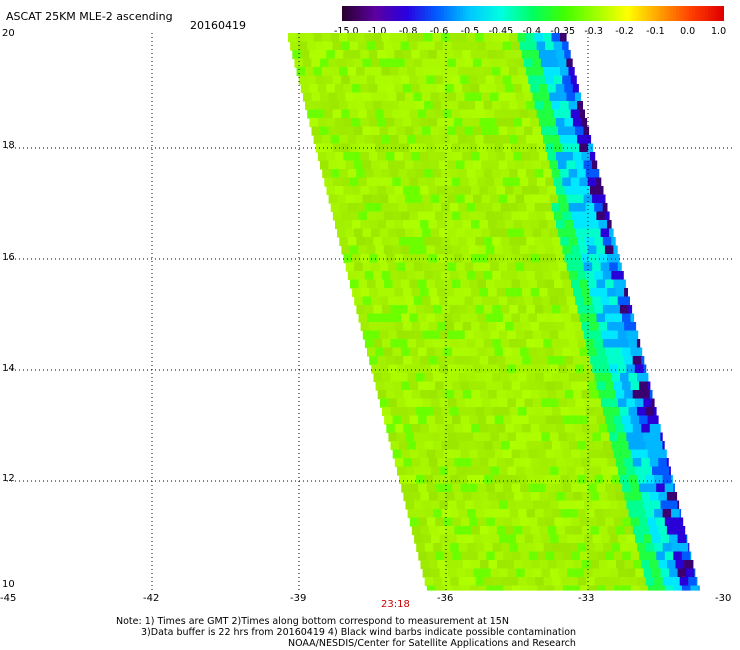  I want to click on colorbar-label: -0.35, so click(562, 31).